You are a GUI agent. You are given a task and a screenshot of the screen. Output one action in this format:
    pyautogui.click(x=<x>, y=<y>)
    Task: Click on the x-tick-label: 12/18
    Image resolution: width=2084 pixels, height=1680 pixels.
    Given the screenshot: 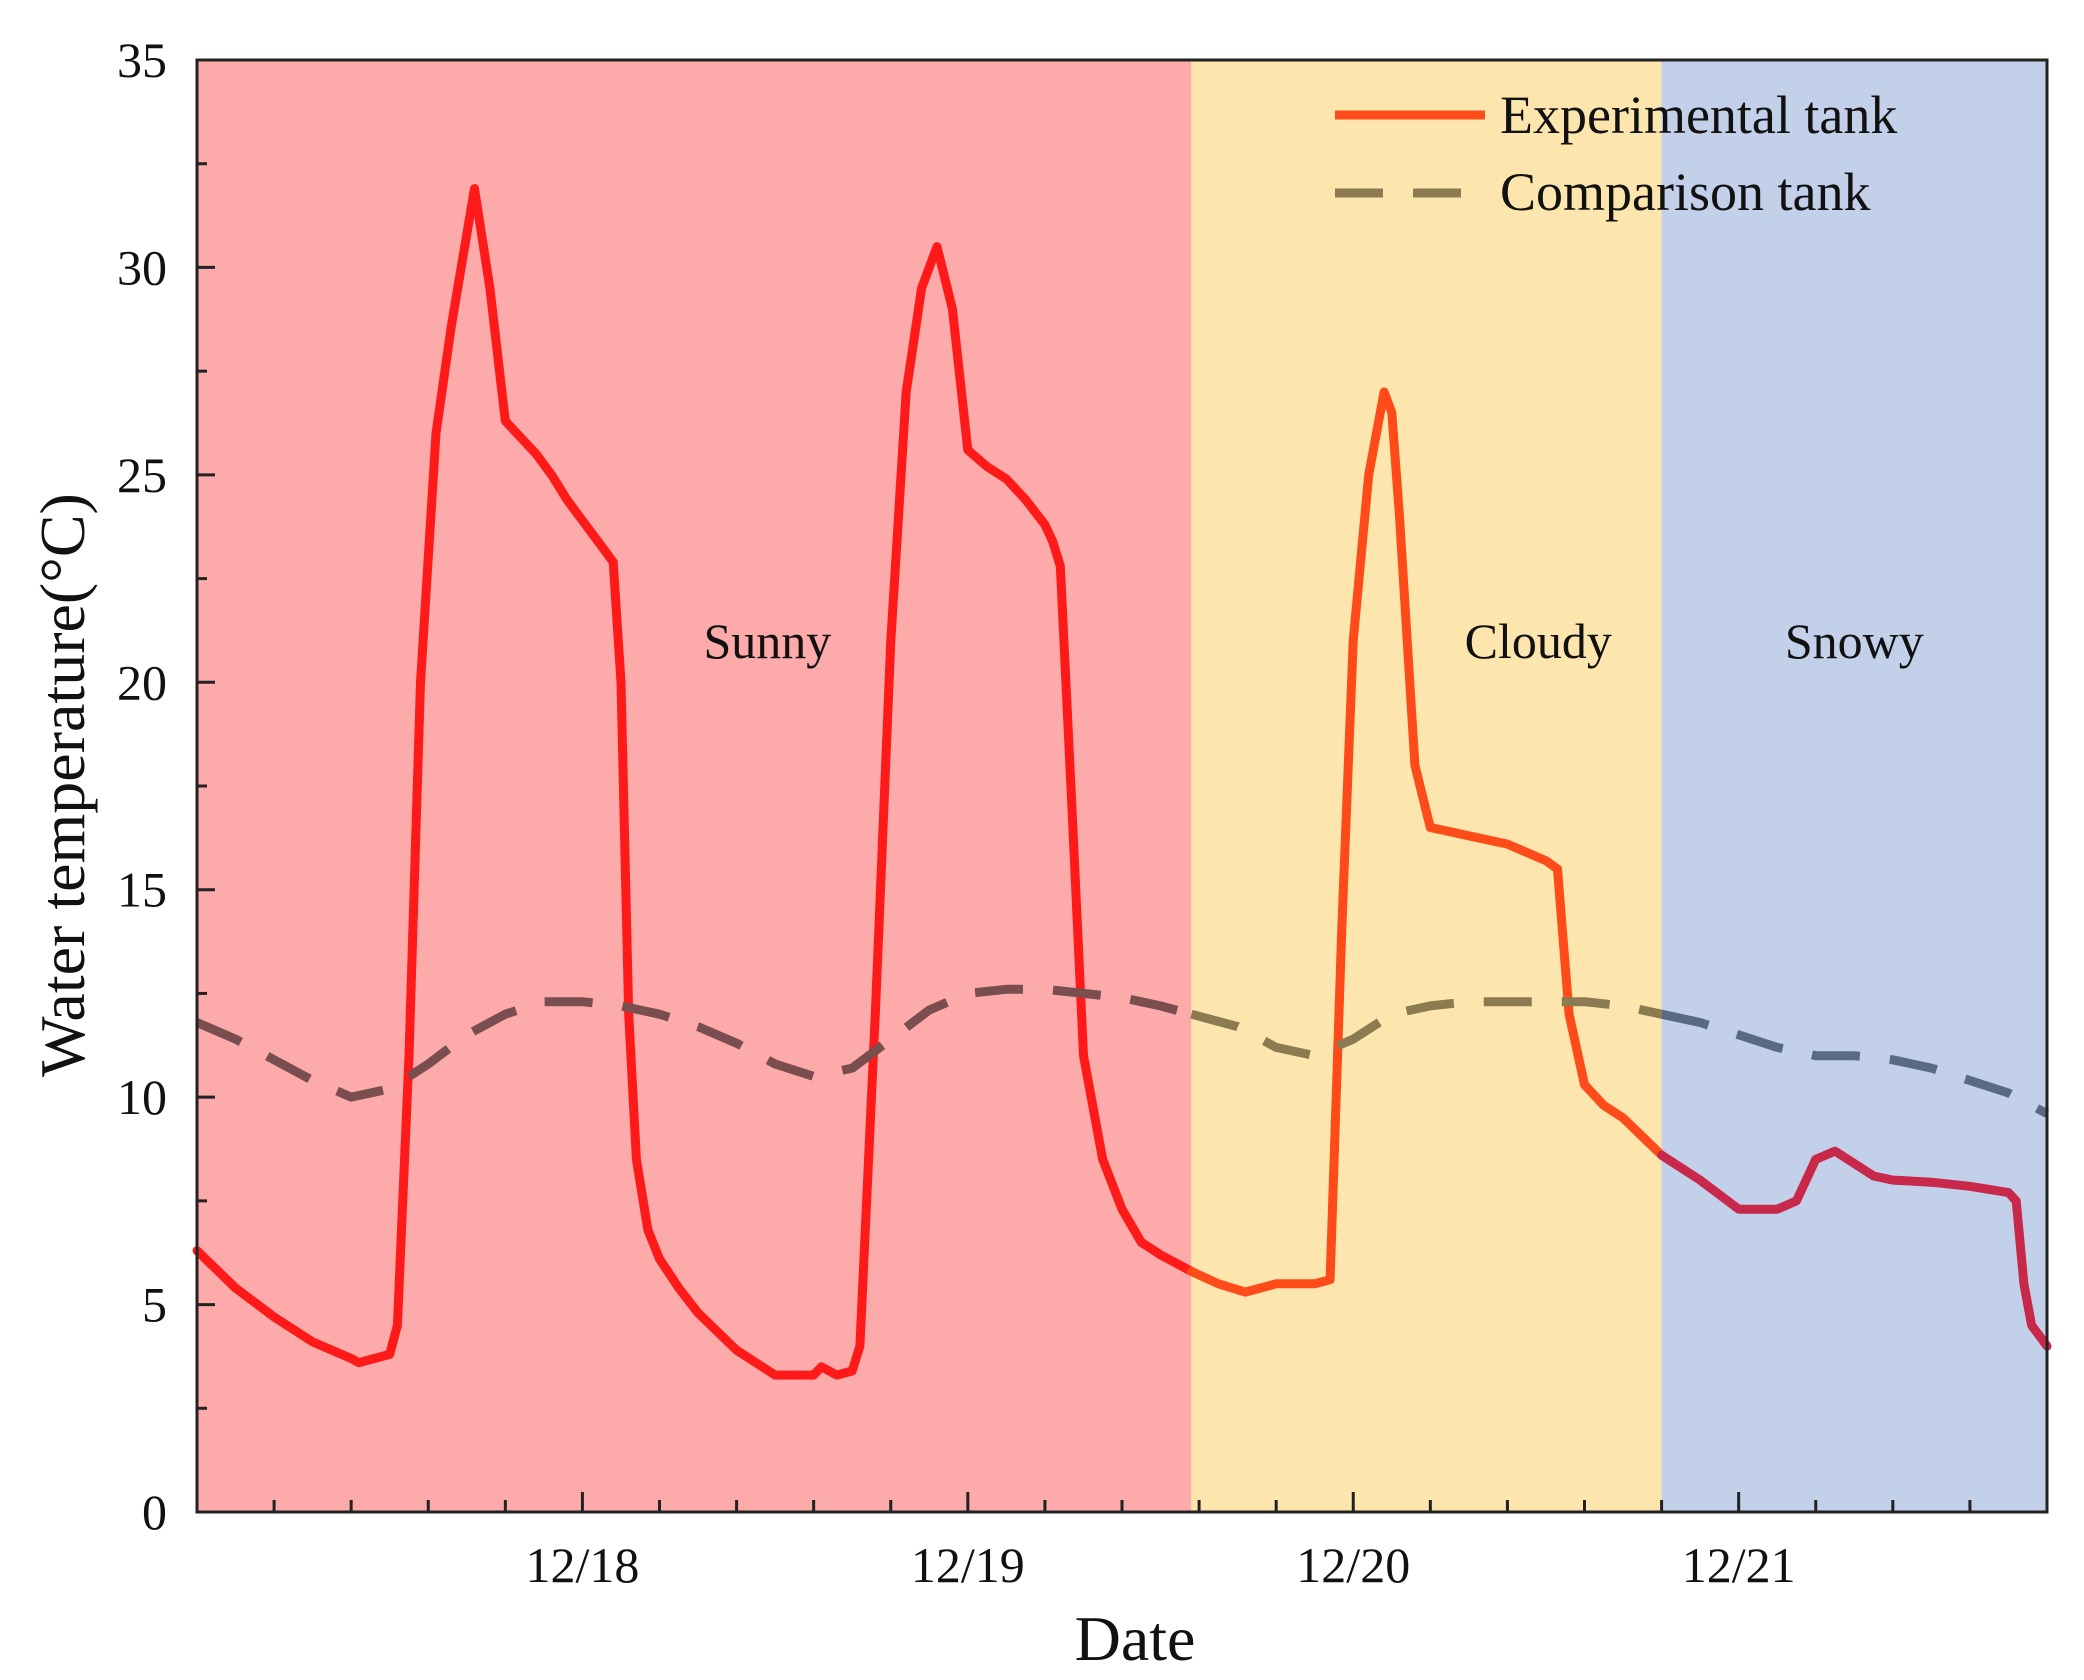 What is the action you would take?
    pyautogui.click(x=582, y=1565)
    